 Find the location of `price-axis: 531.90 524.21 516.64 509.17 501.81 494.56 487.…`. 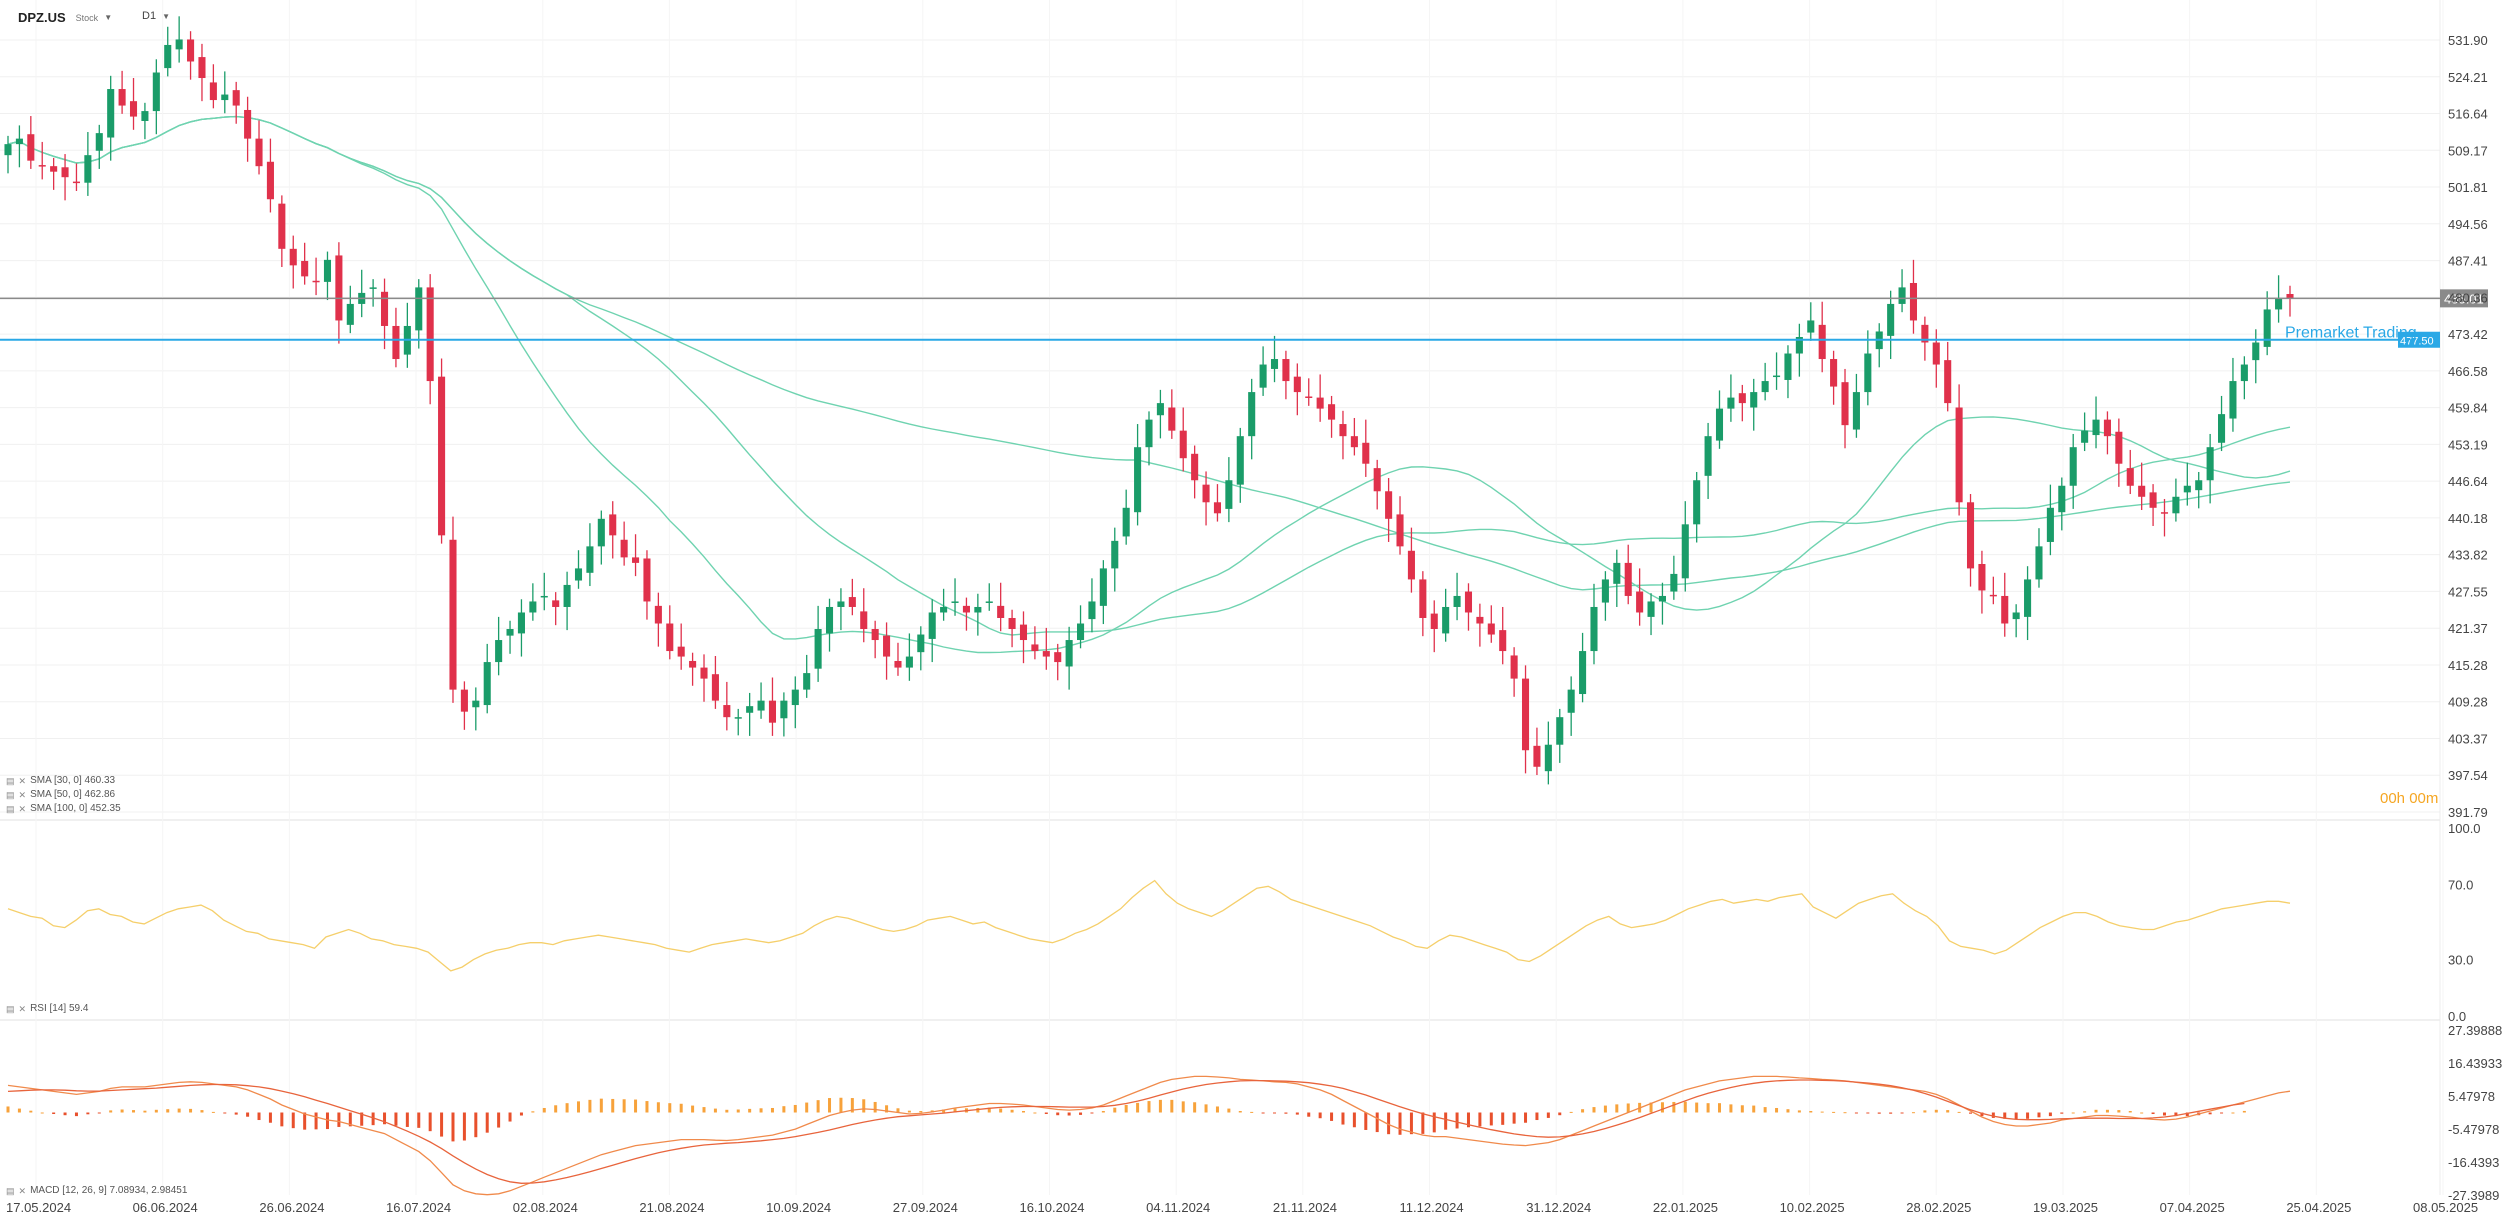

price-axis: 531.90 524.21 516.64 509.17 501.81 494.56 487.… is located at coordinates (2468, 426).